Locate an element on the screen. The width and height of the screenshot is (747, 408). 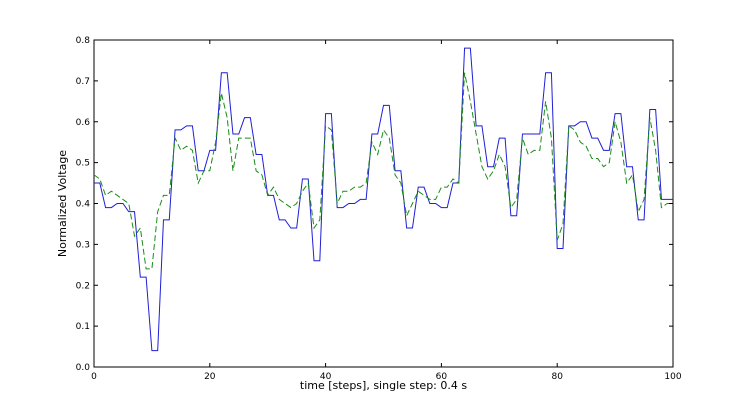
y-tick-label: 0.8 is located at coordinates (83, 41).